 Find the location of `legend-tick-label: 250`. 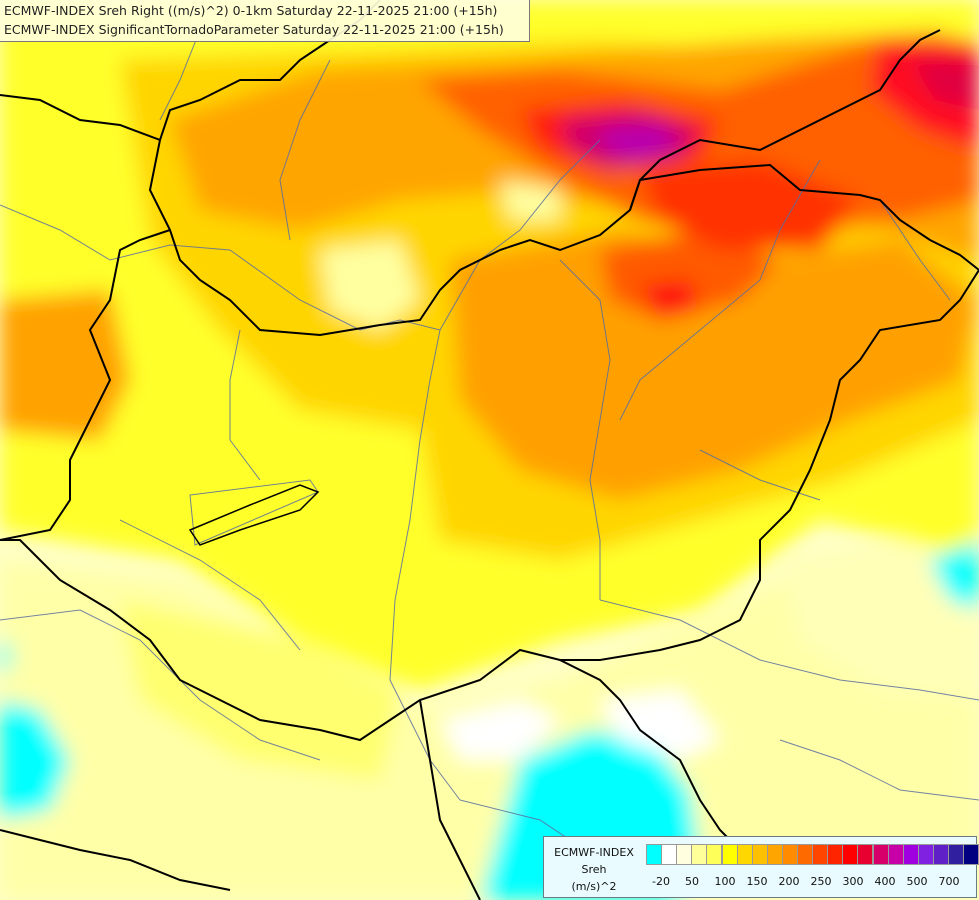

legend-tick-label: 250 is located at coordinates (821, 881).